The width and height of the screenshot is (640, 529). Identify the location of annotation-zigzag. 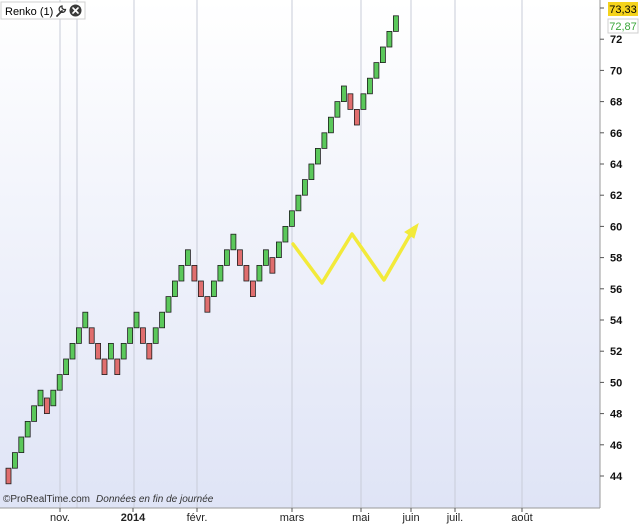
(355, 253).